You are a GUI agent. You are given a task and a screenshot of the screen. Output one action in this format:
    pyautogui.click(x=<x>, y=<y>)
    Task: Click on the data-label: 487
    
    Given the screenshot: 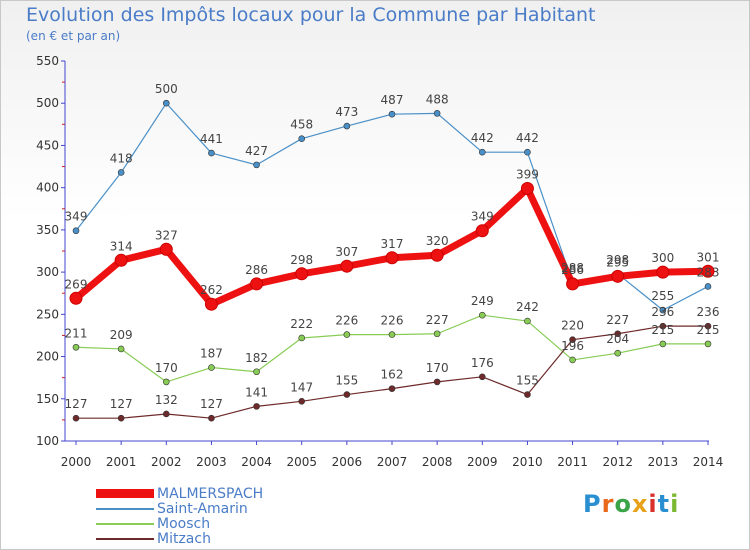 What is the action you would take?
    pyautogui.click(x=392, y=100)
    